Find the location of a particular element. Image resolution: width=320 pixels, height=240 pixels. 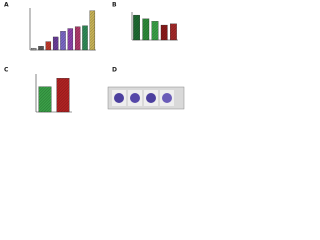

panel-label: A is located at coordinates (6, 5).